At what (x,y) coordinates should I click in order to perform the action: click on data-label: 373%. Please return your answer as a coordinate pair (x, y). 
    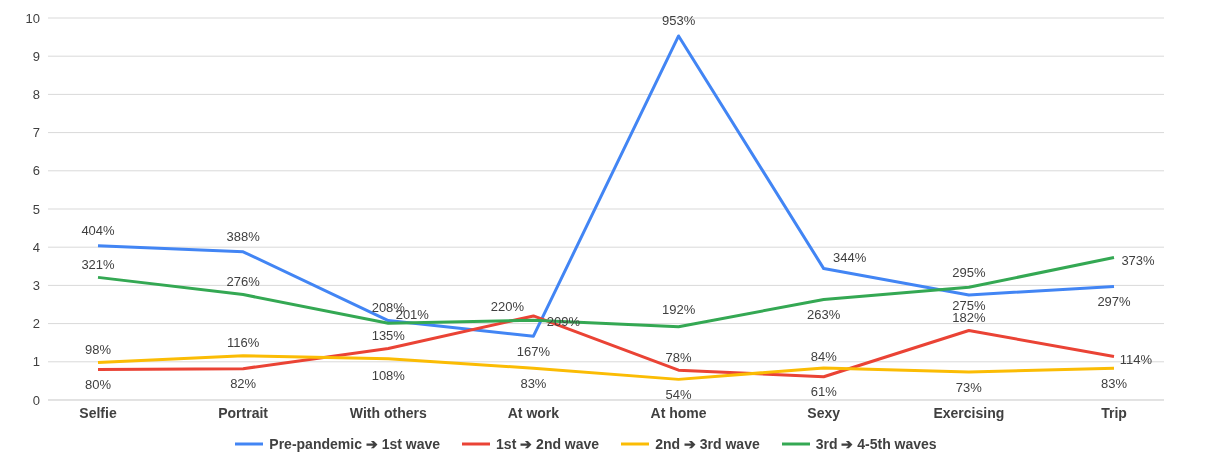
    Looking at the image, I should click on (1138, 260).